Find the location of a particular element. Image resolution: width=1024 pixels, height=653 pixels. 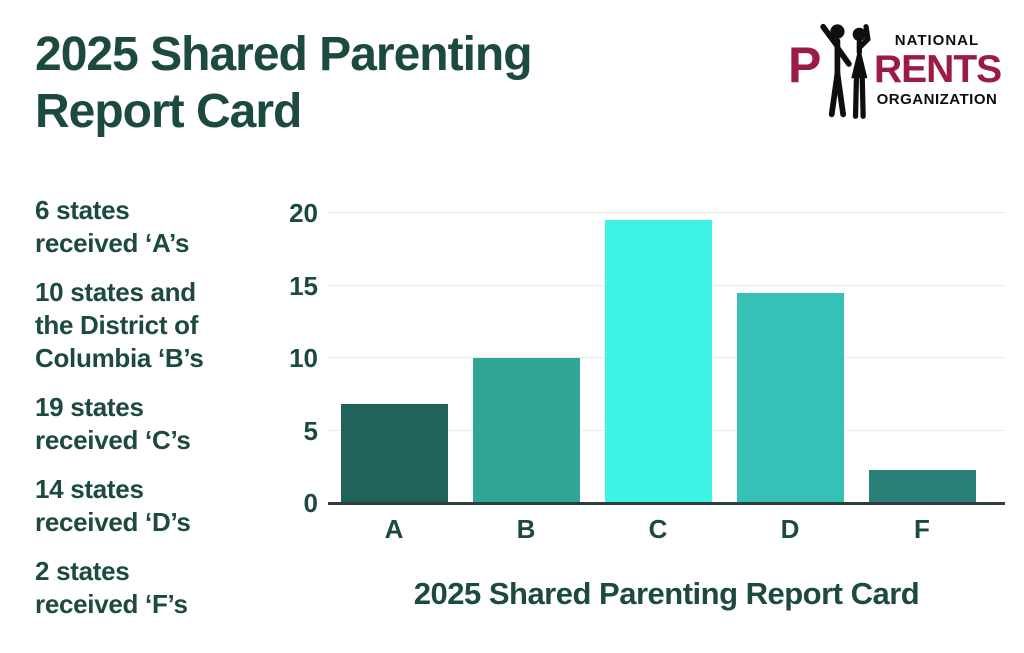

x-tick-label-f: F is located at coordinates (922, 529).